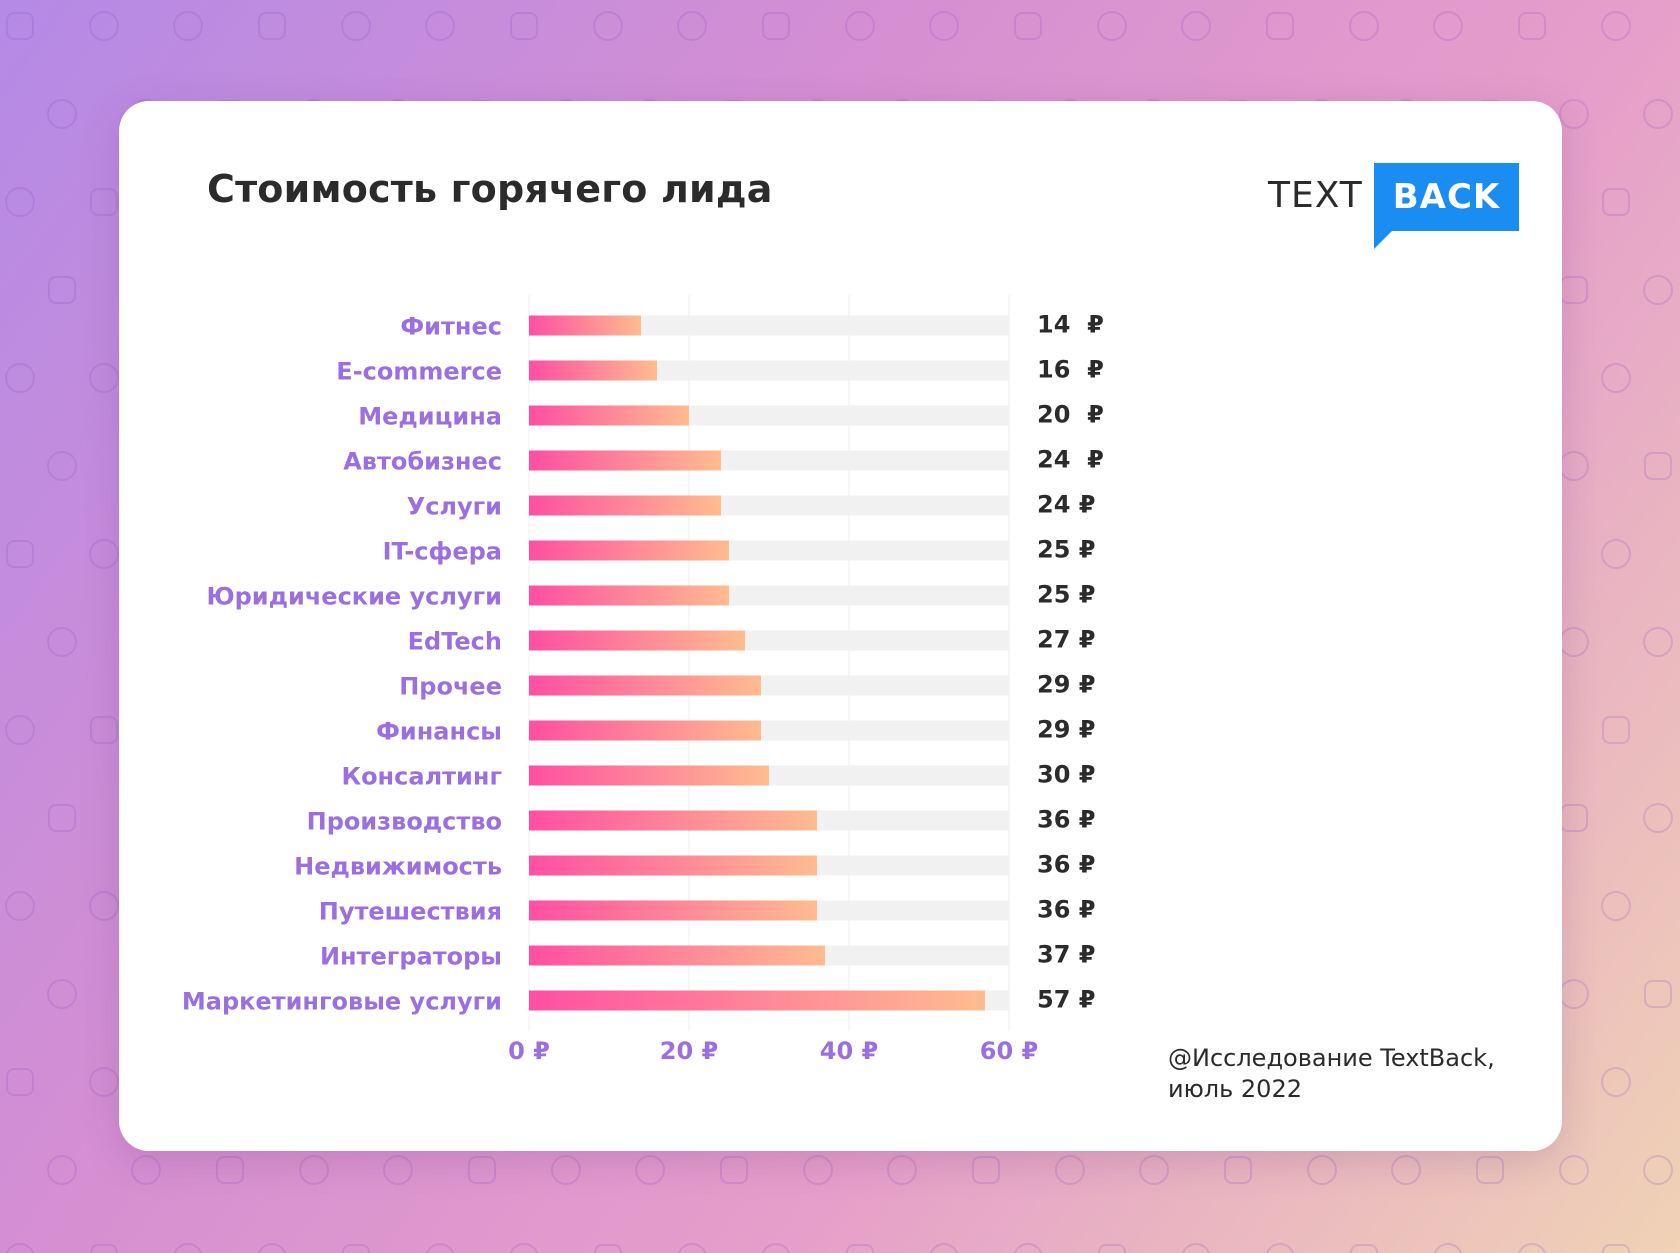 The width and height of the screenshot is (1680, 1253). What do you see at coordinates (1070, 415) in the screenshot?
I see `value-label: 20 ₽` at bounding box center [1070, 415].